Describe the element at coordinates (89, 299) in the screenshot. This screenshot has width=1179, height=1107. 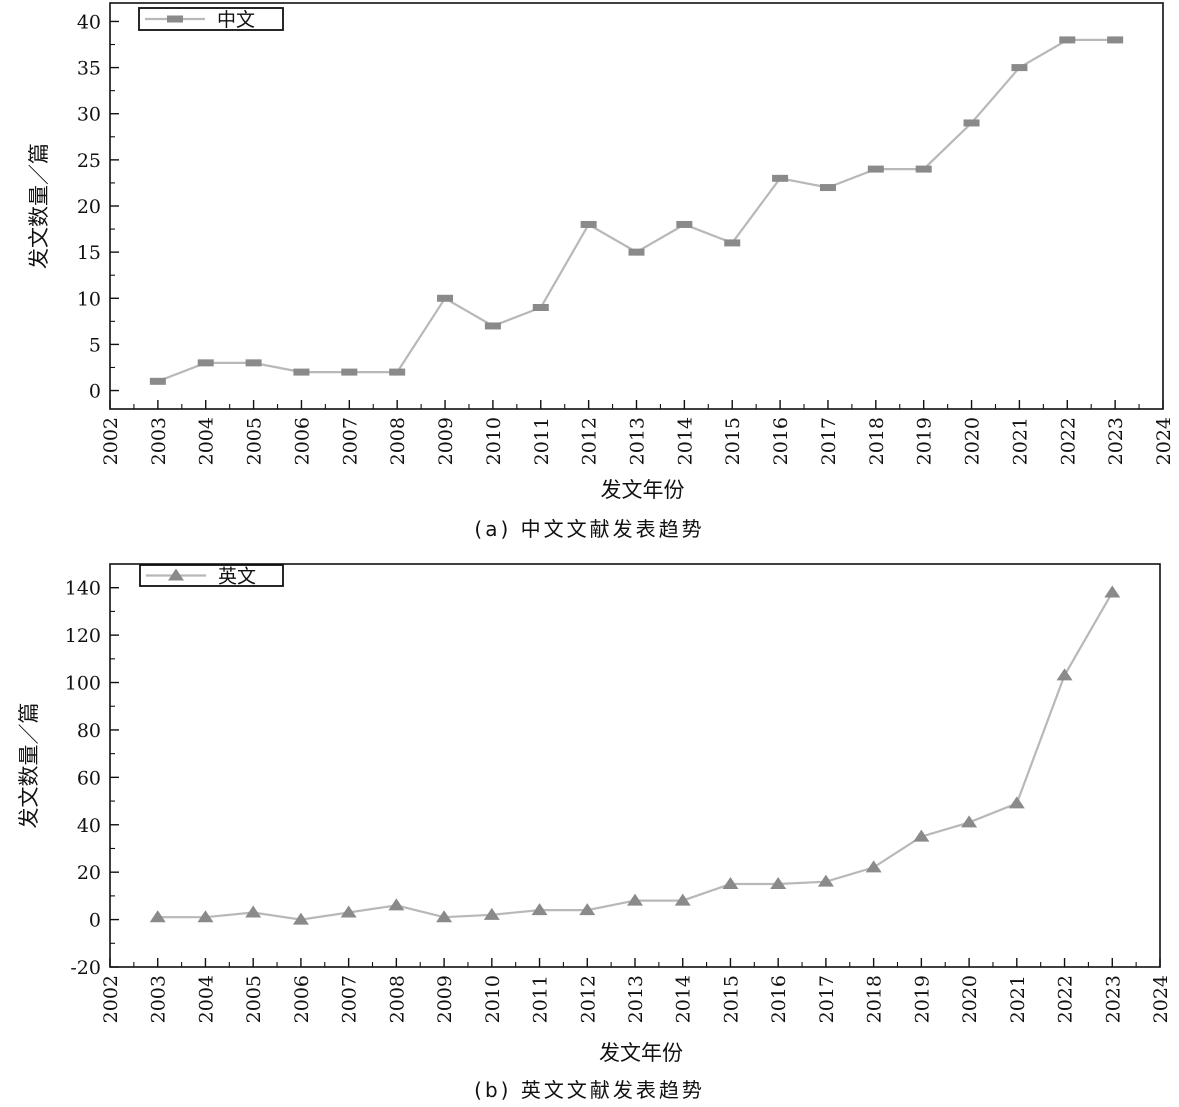
I see `y-tick-label: 10` at that location.